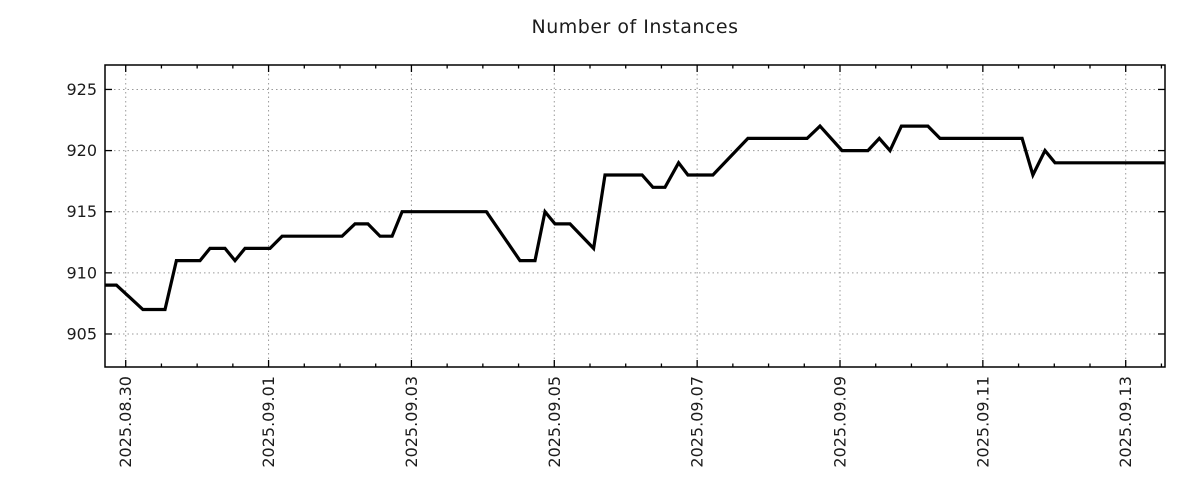 The height and width of the screenshot is (500, 1200). I want to click on x-tick-label: 2025.08.30, so click(125, 422).